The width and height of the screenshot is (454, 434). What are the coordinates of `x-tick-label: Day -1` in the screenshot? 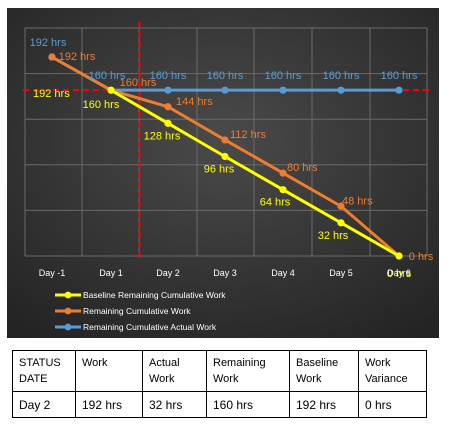 It's located at (52, 273).